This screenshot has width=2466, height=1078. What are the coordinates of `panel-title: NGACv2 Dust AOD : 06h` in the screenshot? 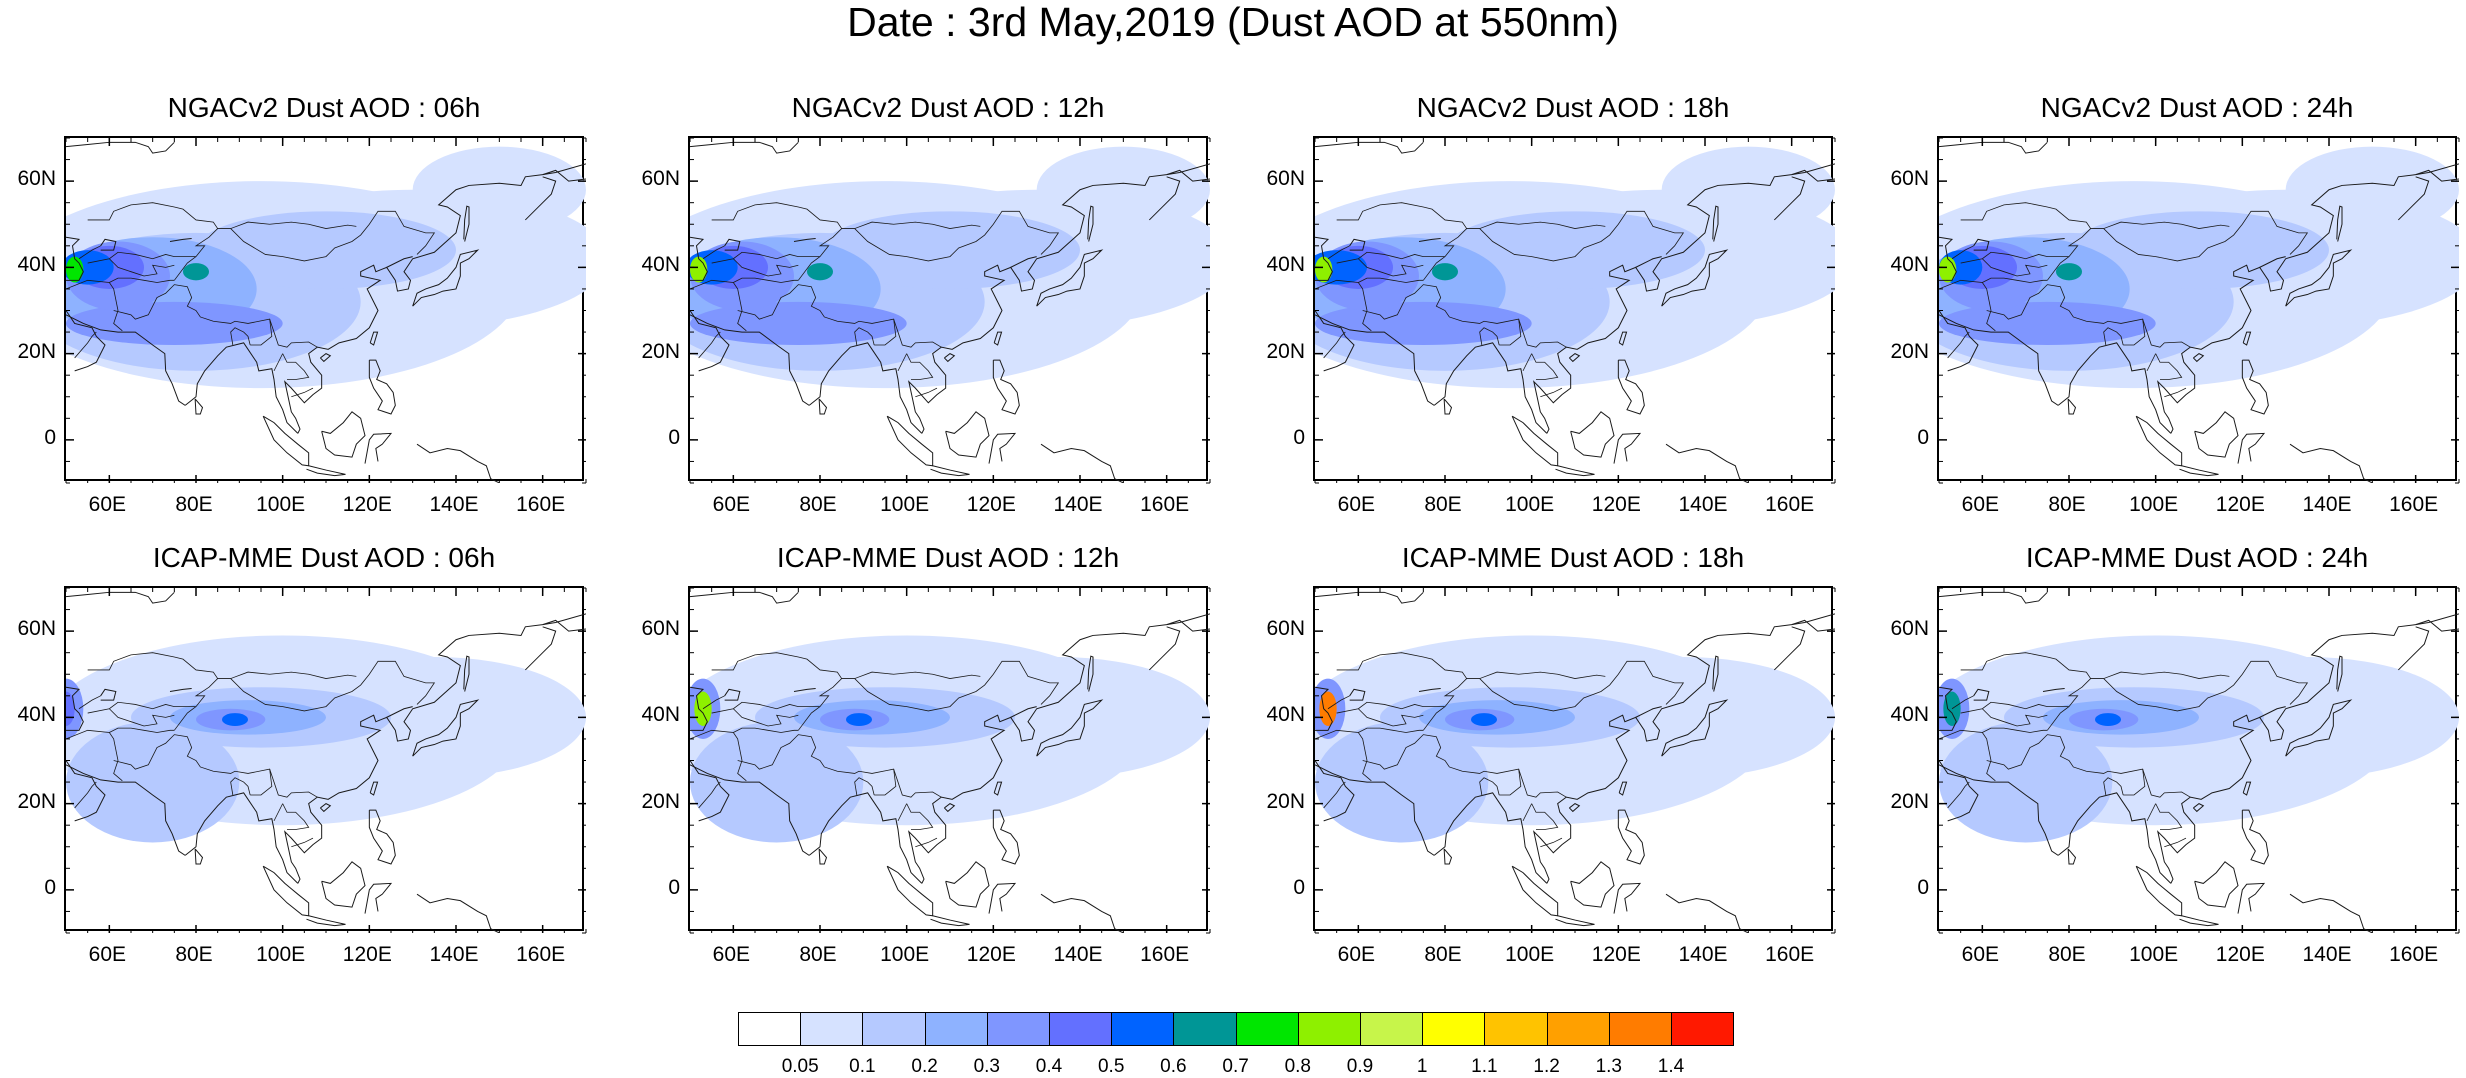 It's located at (324, 107).